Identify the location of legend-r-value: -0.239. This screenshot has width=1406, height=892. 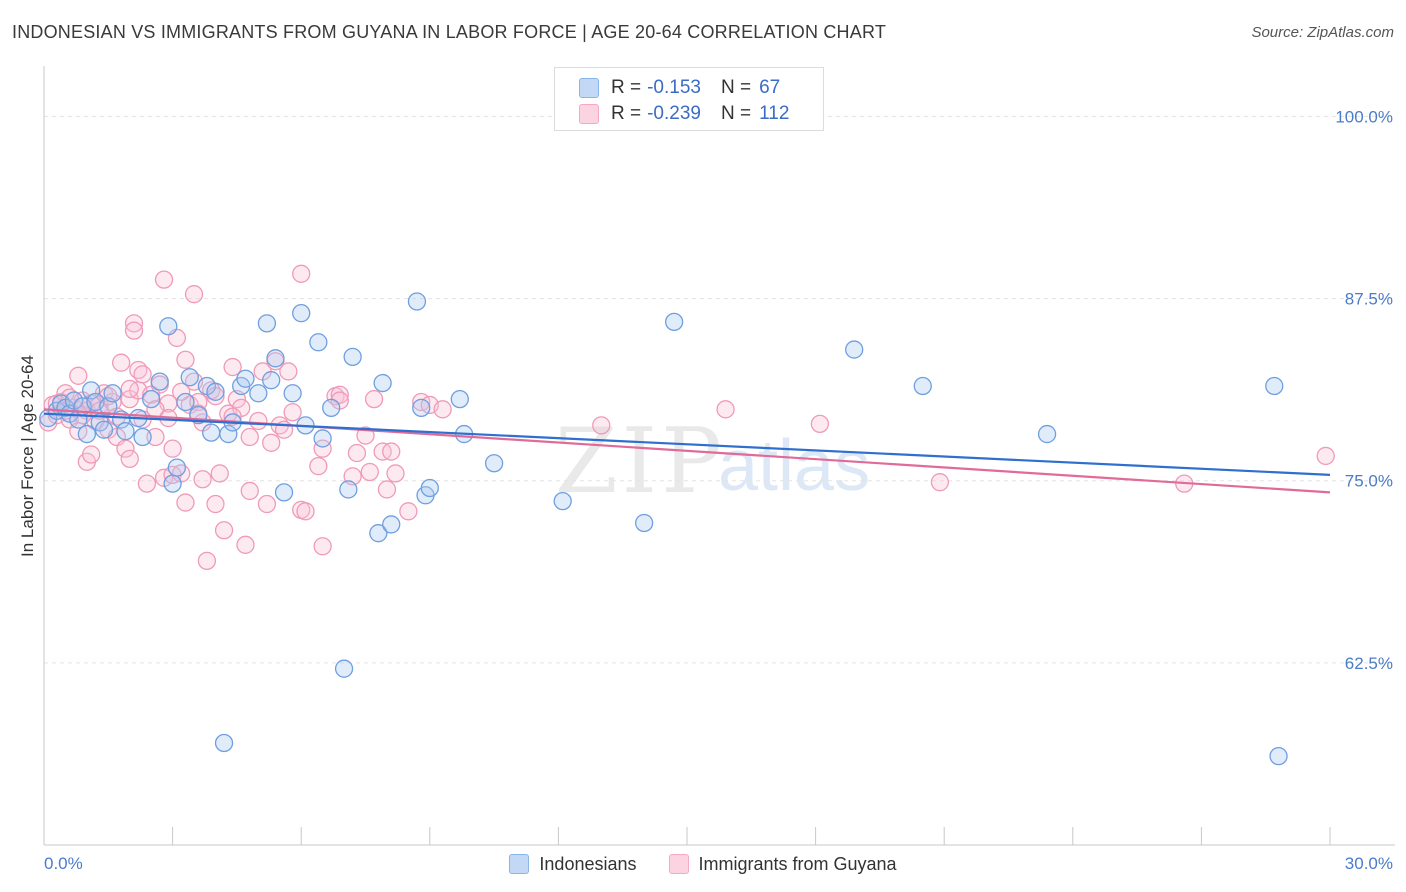
(674, 113).